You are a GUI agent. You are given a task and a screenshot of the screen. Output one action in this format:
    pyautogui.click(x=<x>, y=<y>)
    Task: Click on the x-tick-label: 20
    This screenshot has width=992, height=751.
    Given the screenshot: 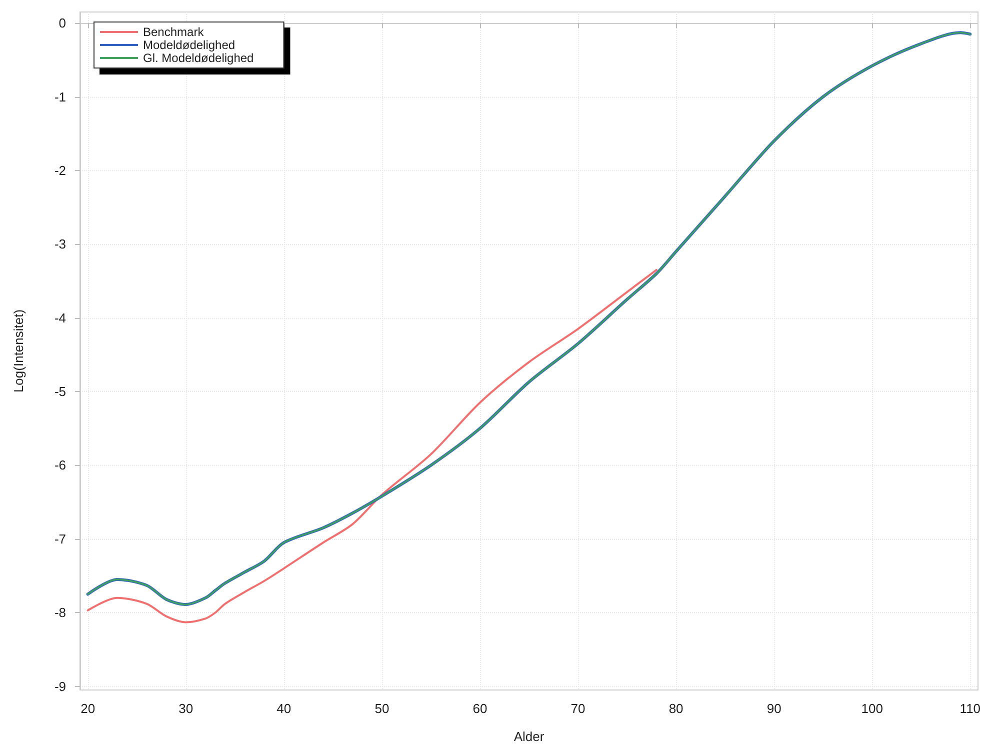 What is the action you would take?
    pyautogui.click(x=88, y=708)
    